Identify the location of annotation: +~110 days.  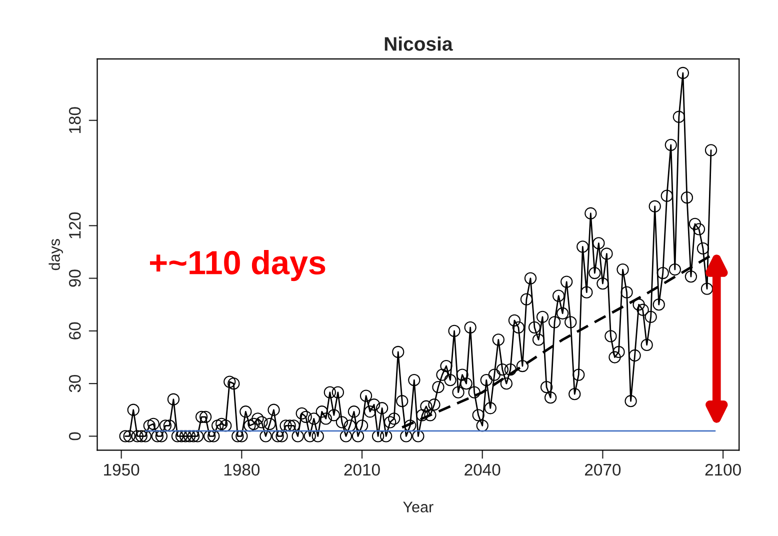
(238, 266).